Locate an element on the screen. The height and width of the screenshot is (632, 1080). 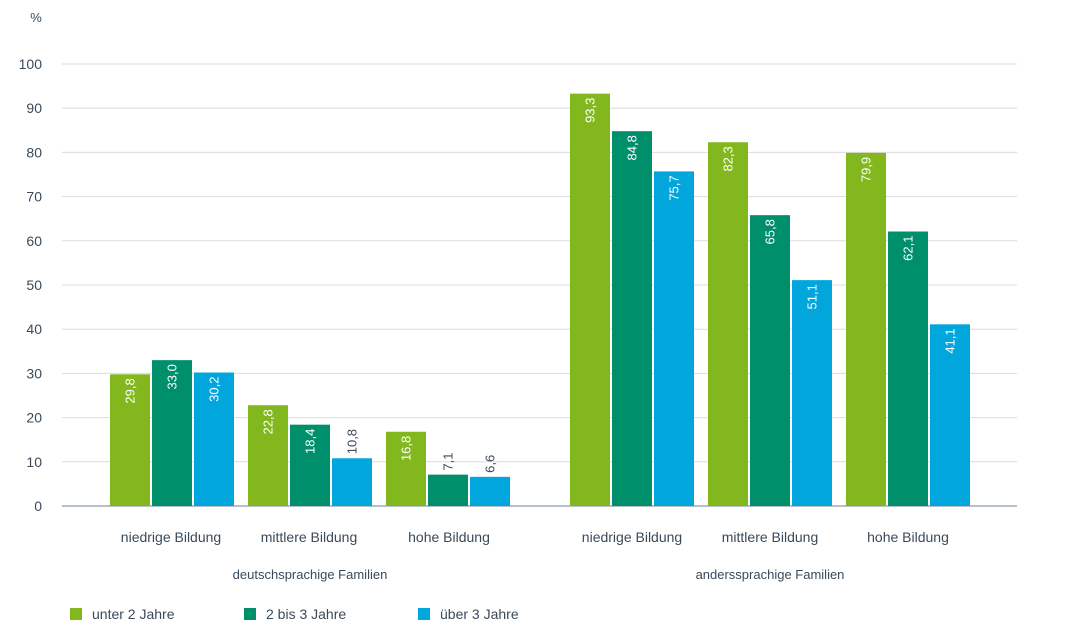
legend-label-2-to-3: 2 bis 3 Jahre is located at coordinates (306, 614).